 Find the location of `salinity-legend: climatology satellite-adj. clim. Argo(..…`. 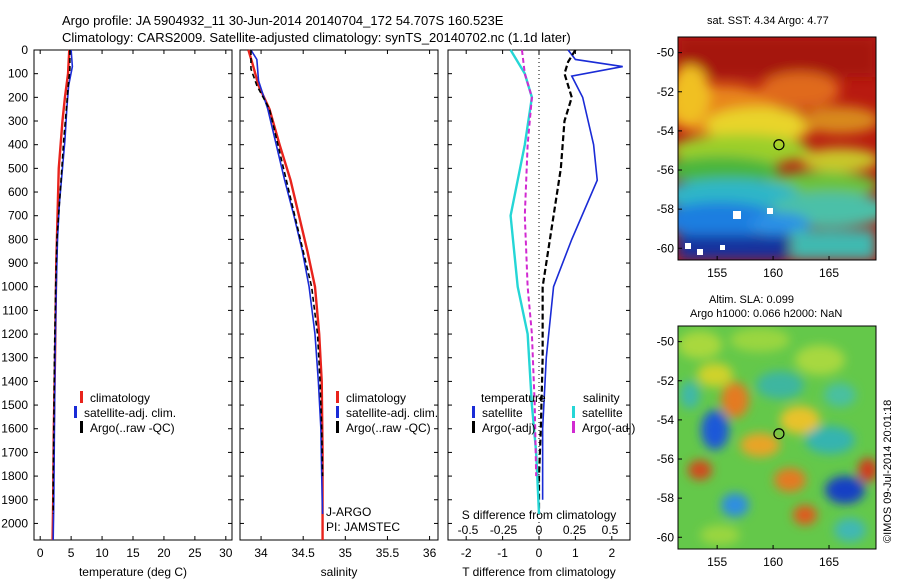

salinity-legend: climatology satellite-adj. clim. Argo(..… is located at coordinates (382, 462).